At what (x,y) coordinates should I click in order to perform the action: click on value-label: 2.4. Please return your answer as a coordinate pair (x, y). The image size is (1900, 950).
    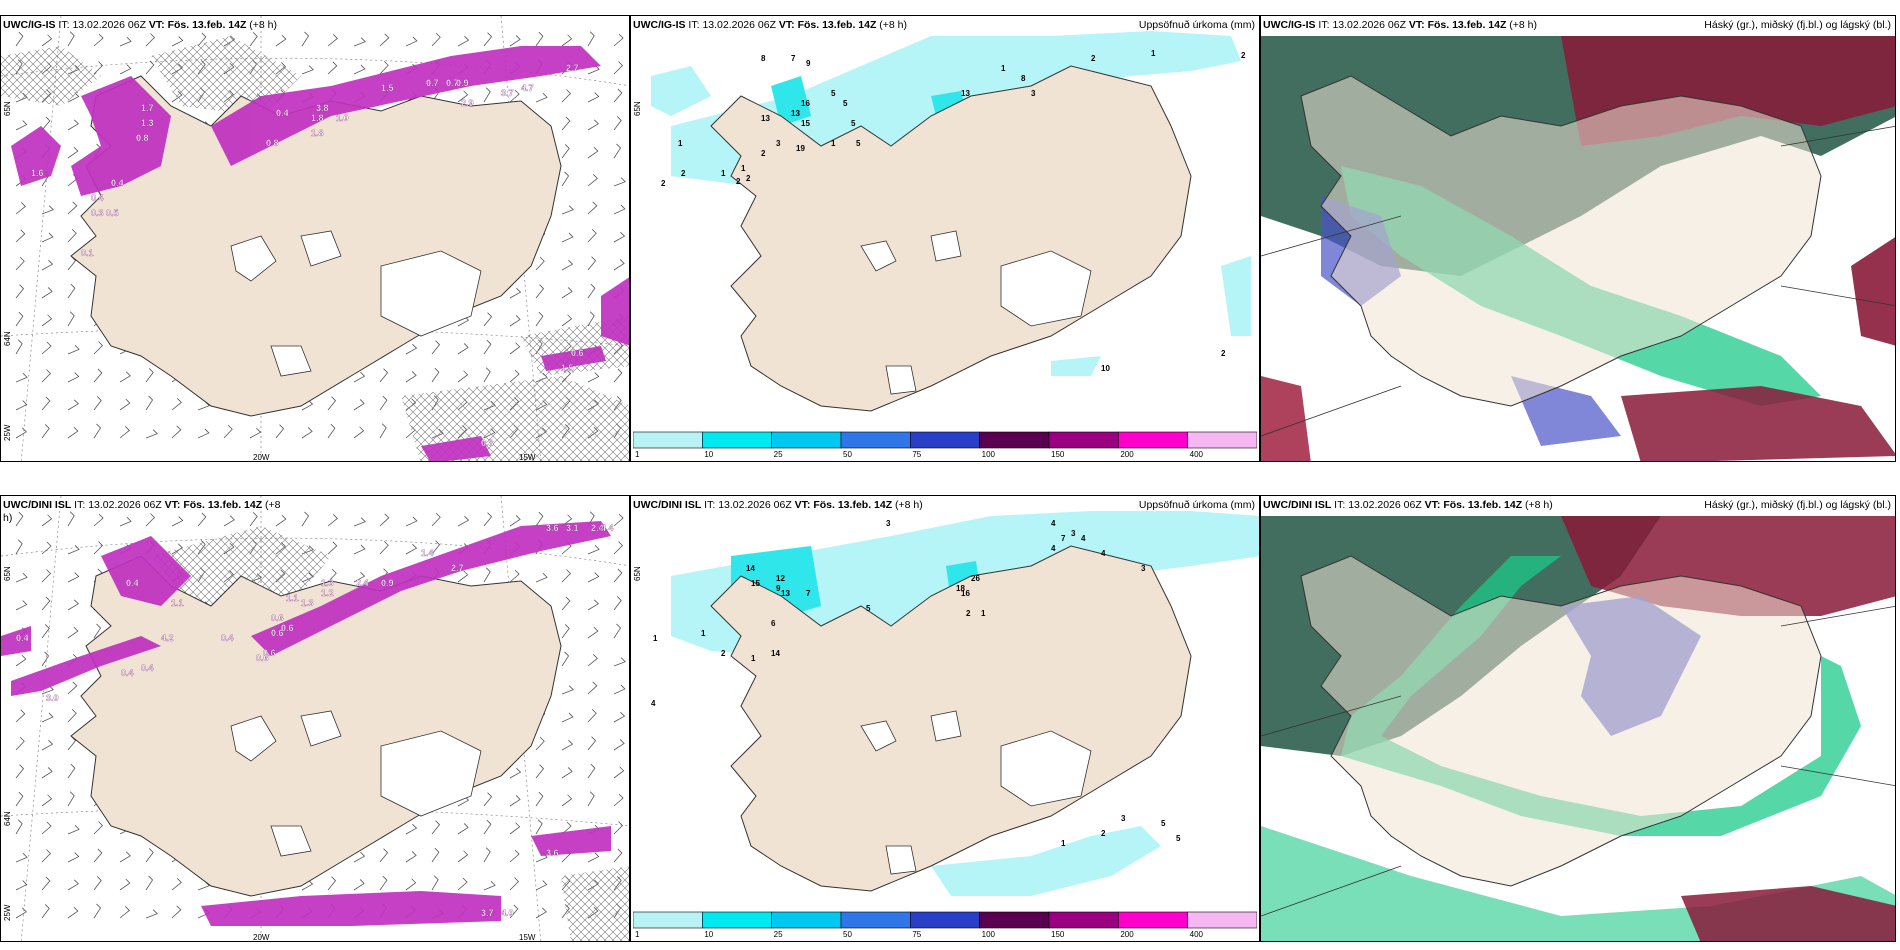
    Looking at the image, I should click on (597, 528).